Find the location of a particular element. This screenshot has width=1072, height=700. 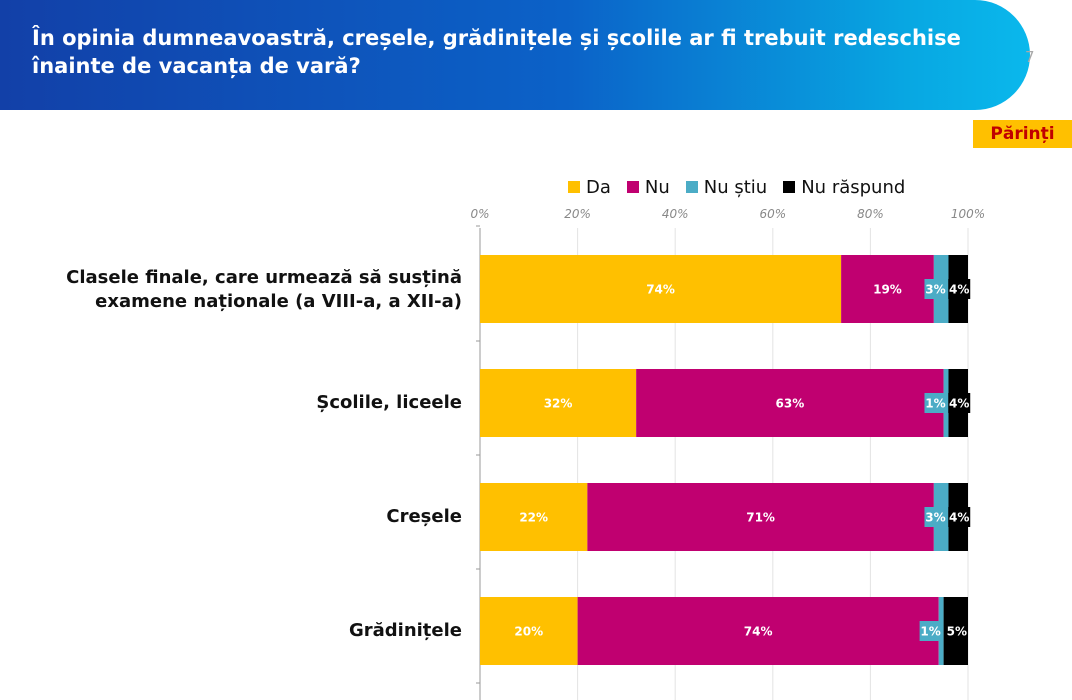

legend-item-nu: Nu is located at coordinates (648, 187).